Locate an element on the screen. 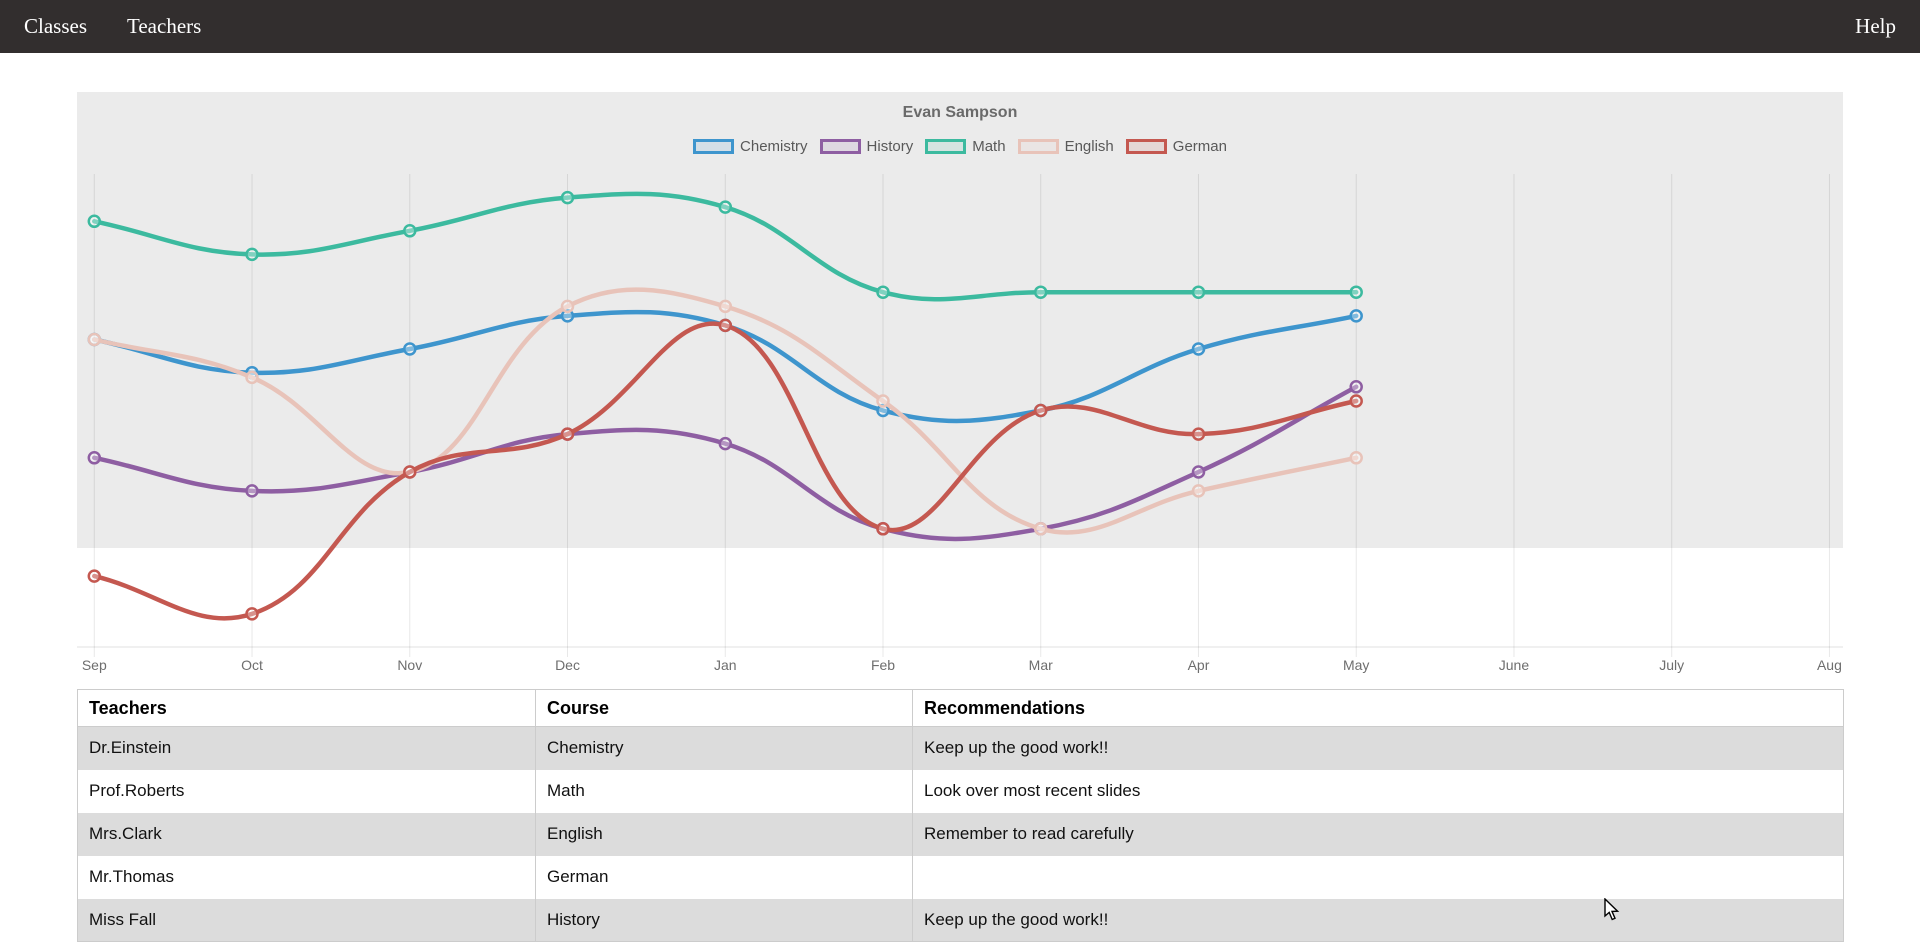 The width and height of the screenshot is (1920, 942). cell-teacher: Mr.Thomas is located at coordinates (306, 877).